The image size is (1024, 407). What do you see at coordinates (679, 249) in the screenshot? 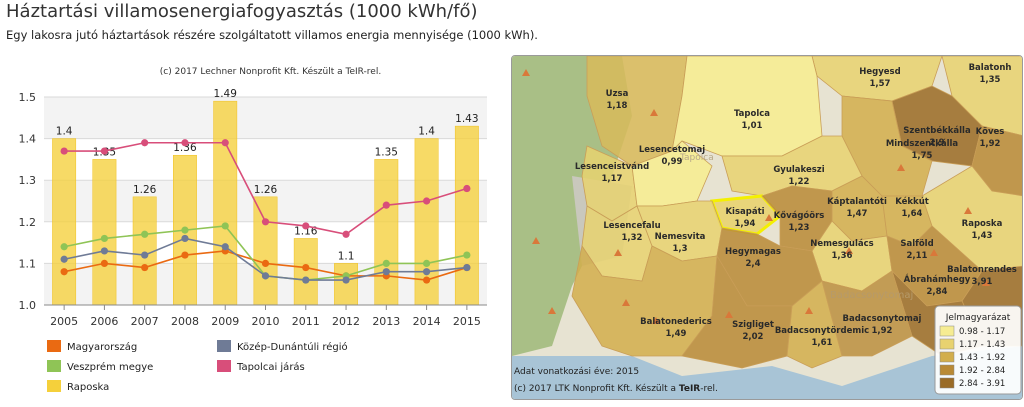
I see `region-value-label: 1,3` at bounding box center [679, 249].